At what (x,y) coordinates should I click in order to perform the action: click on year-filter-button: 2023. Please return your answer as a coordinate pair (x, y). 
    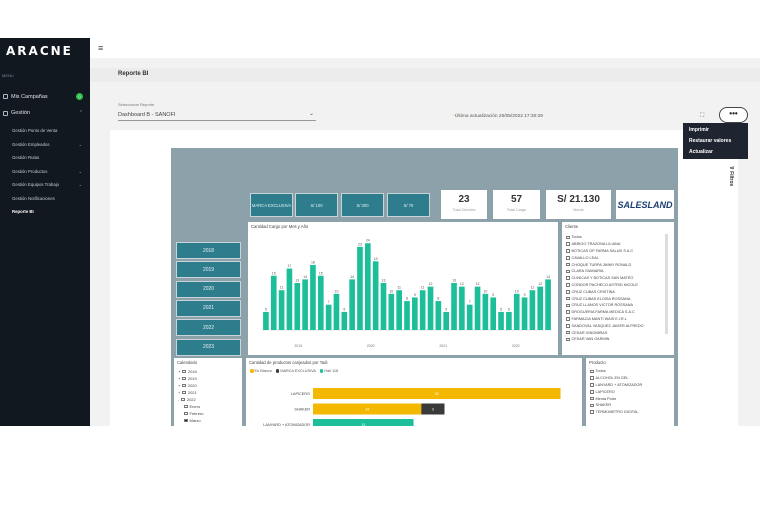
    Looking at the image, I should click on (208, 347).